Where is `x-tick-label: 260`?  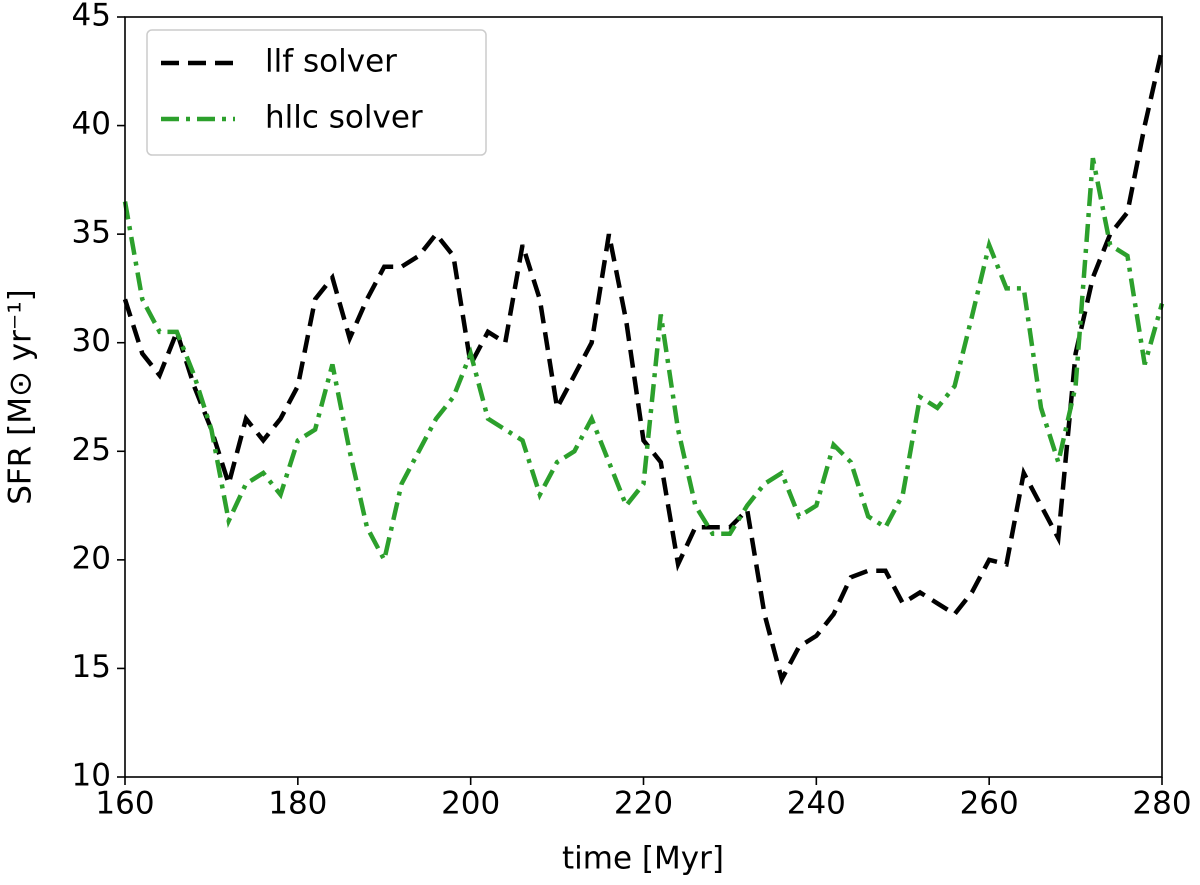 x-tick-label: 260 is located at coordinates (989, 804).